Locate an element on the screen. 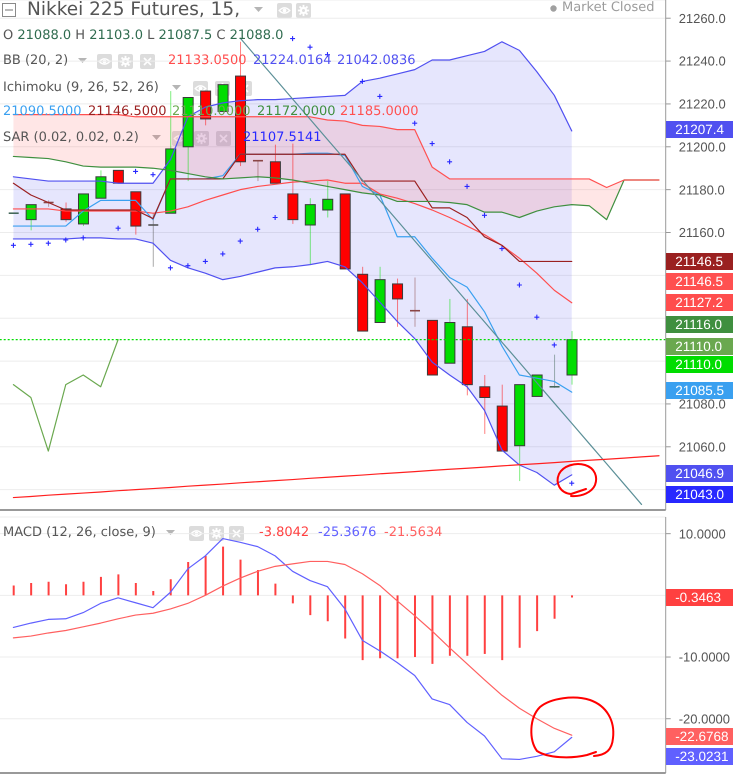  annotation: 21110.0000 is located at coordinates (211, 112).